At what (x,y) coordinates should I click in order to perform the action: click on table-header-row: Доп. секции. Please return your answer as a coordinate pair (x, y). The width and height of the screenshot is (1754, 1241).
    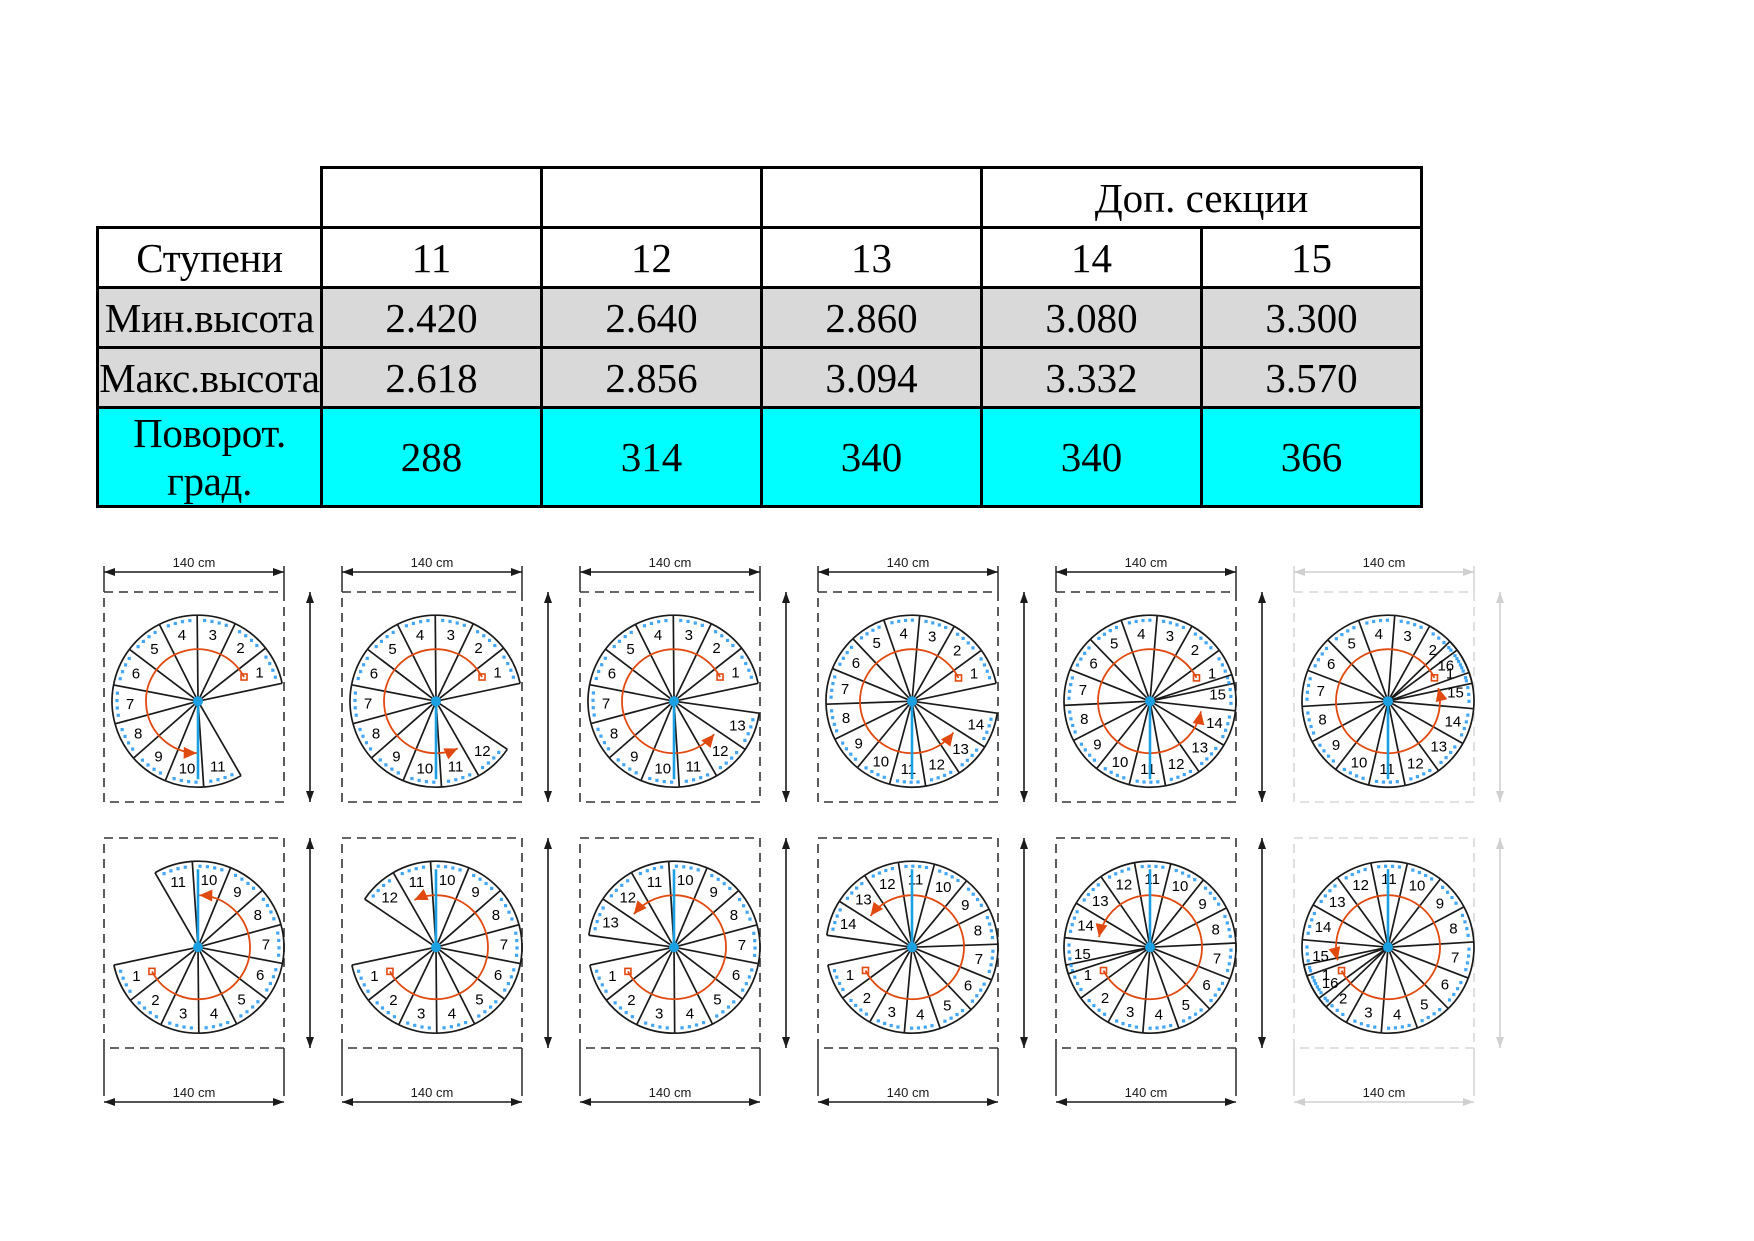
    Looking at the image, I should click on (760, 197).